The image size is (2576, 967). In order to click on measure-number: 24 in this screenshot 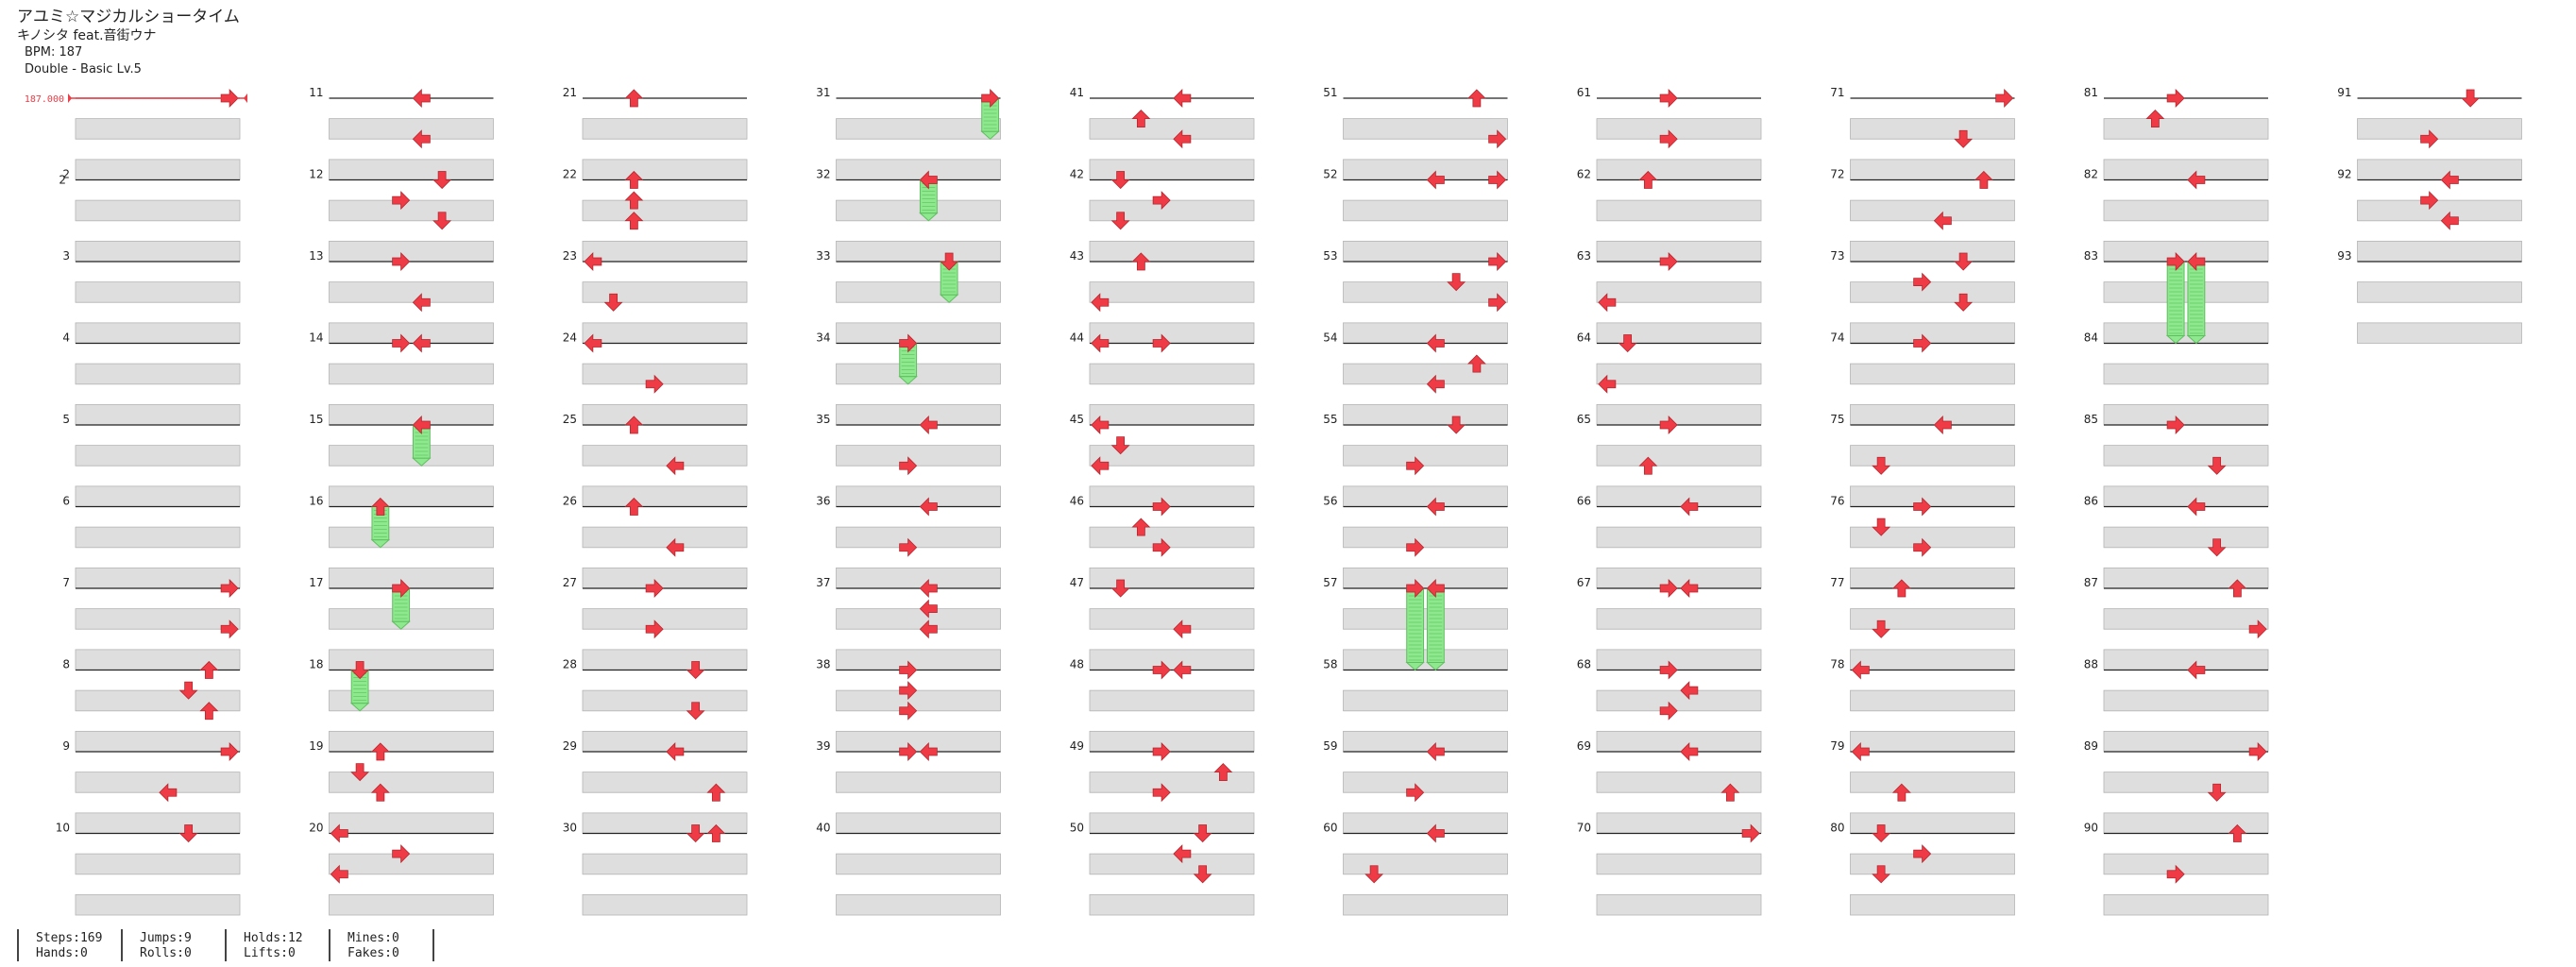, I will do `click(570, 338)`.